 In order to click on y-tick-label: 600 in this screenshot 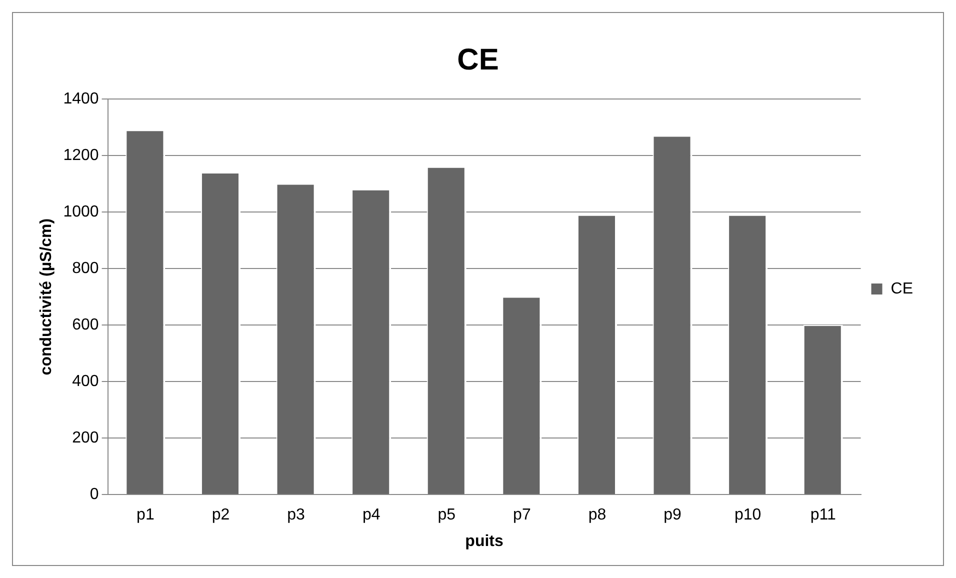, I will do `click(85, 325)`.